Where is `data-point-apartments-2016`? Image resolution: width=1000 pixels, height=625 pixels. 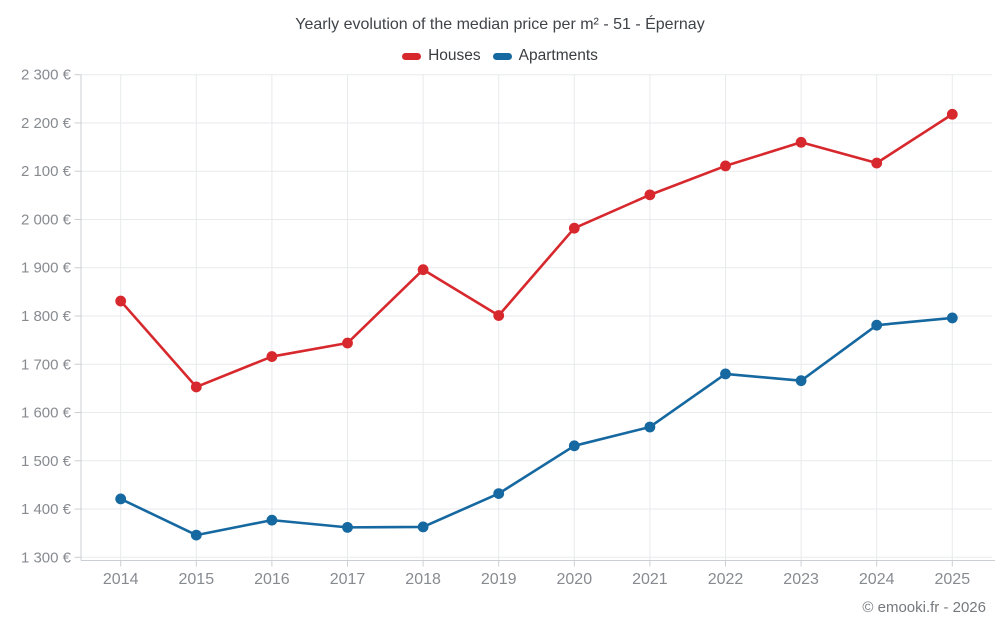
data-point-apartments-2016 is located at coordinates (272, 520).